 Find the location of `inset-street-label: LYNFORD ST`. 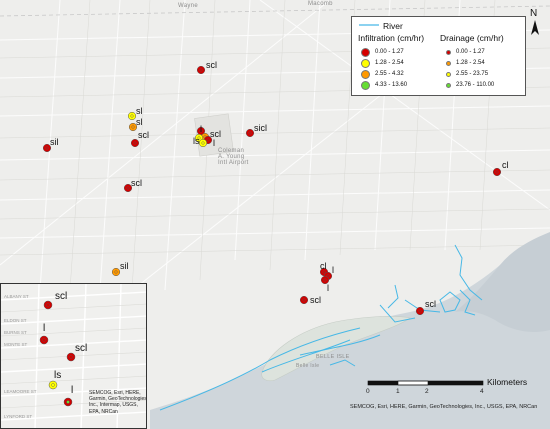

inset-street-label: LYNFORD ST is located at coordinates (18, 416).